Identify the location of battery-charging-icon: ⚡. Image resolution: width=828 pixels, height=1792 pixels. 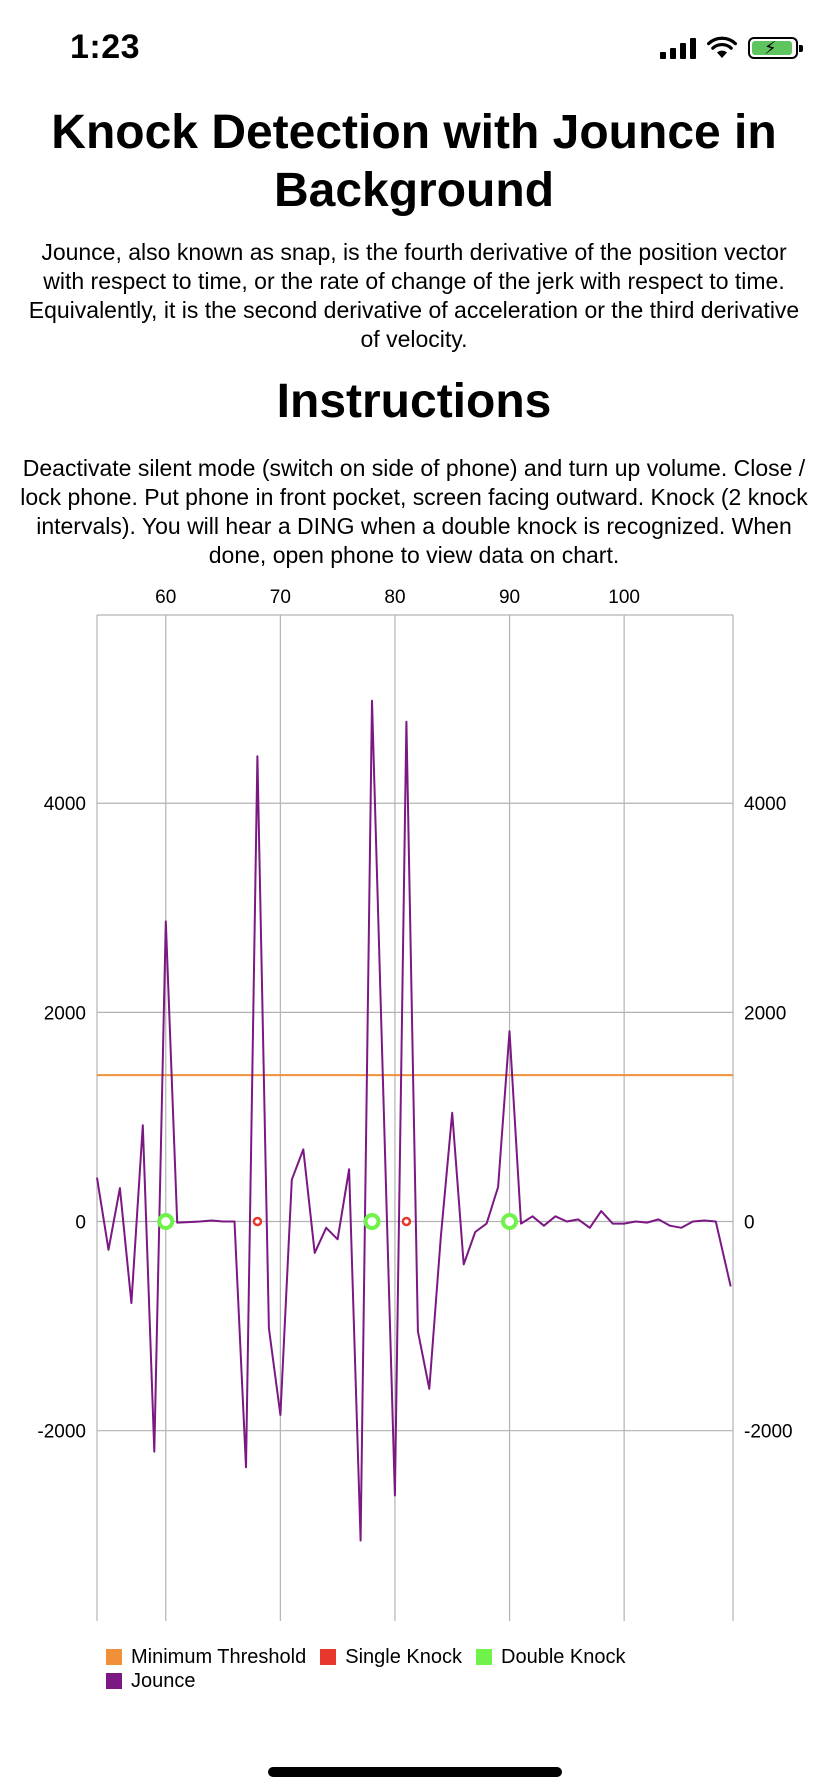
(775, 48).